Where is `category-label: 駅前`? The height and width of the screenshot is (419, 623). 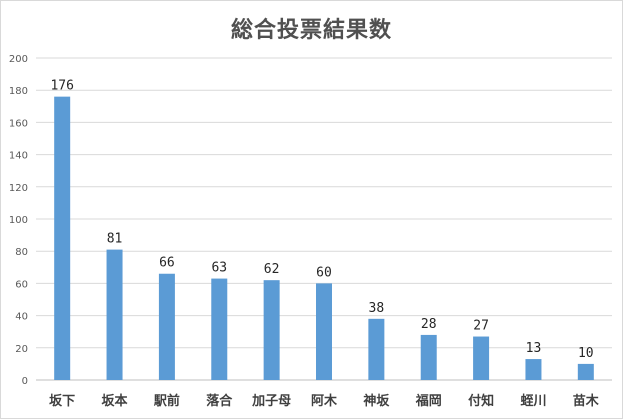 category-label: 駅前 is located at coordinates (166, 401).